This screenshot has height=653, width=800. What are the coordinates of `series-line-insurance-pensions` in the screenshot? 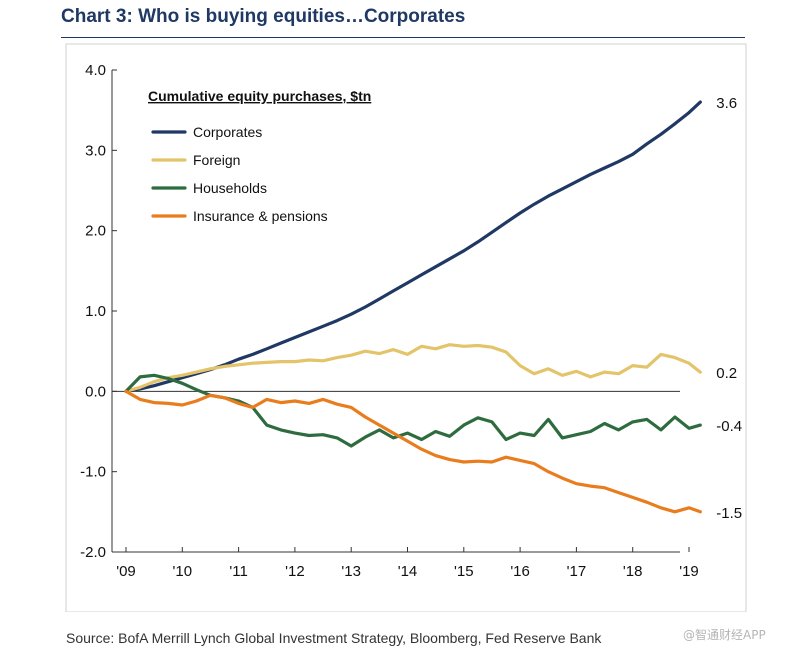 It's located at (413, 451).